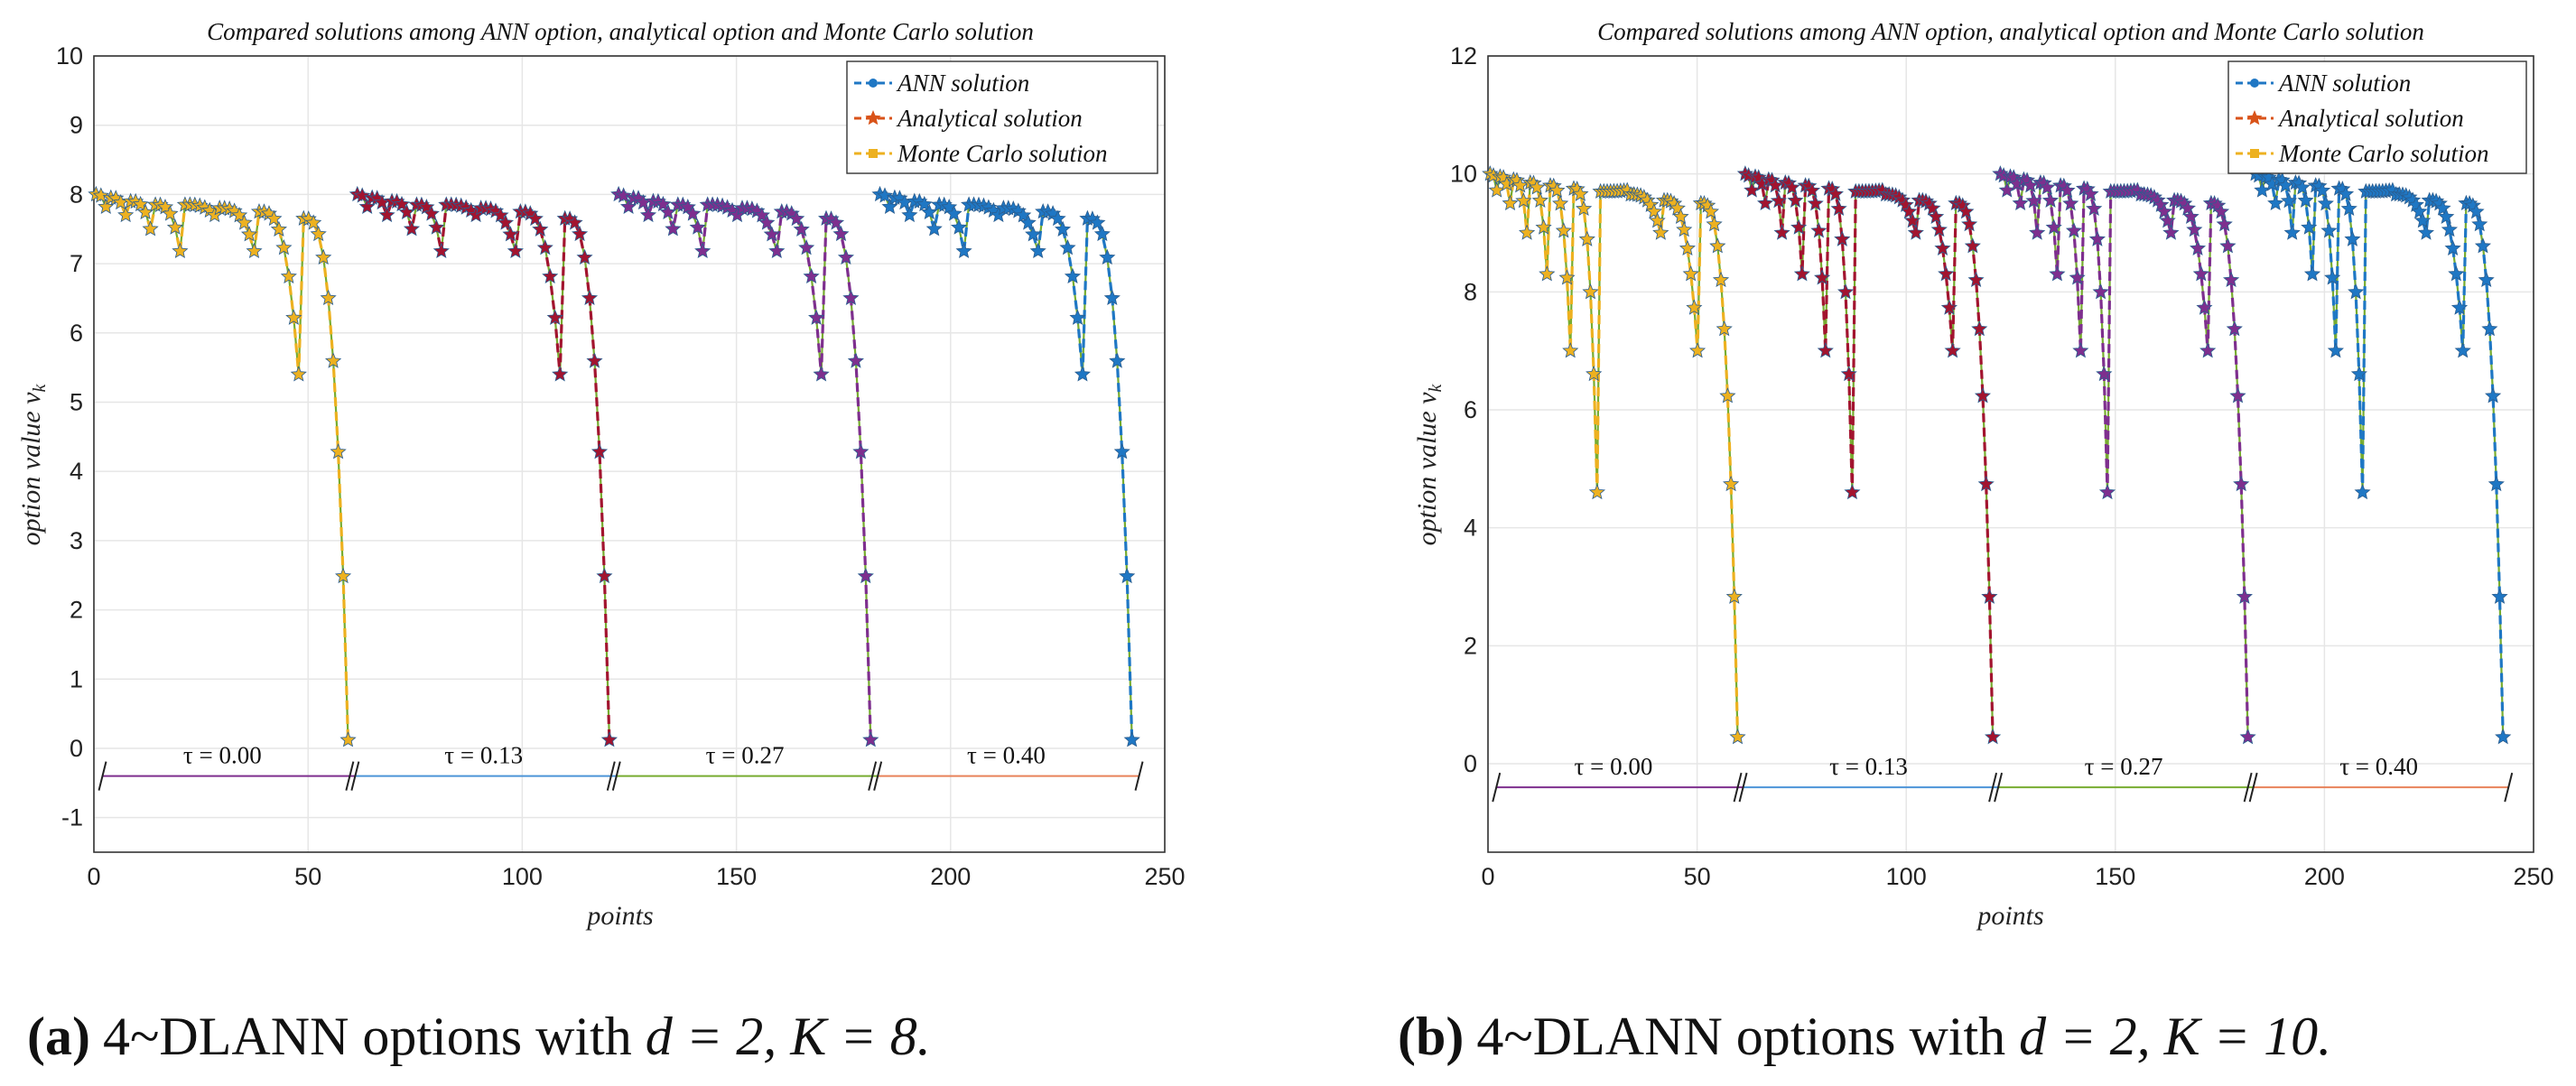 The height and width of the screenshot is (1086, 2576). Describe the element at coordinates (989, 118) in the screenshot. I see `legend-label-a: Analytical solution` at that location.